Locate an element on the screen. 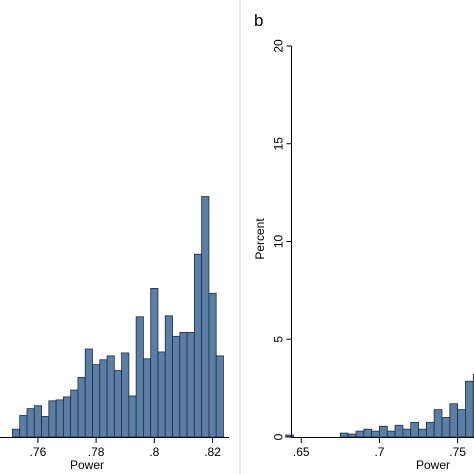  panel-a-x-ticks: .76 .78 .8 .82 is located at coordinates (125, 448).